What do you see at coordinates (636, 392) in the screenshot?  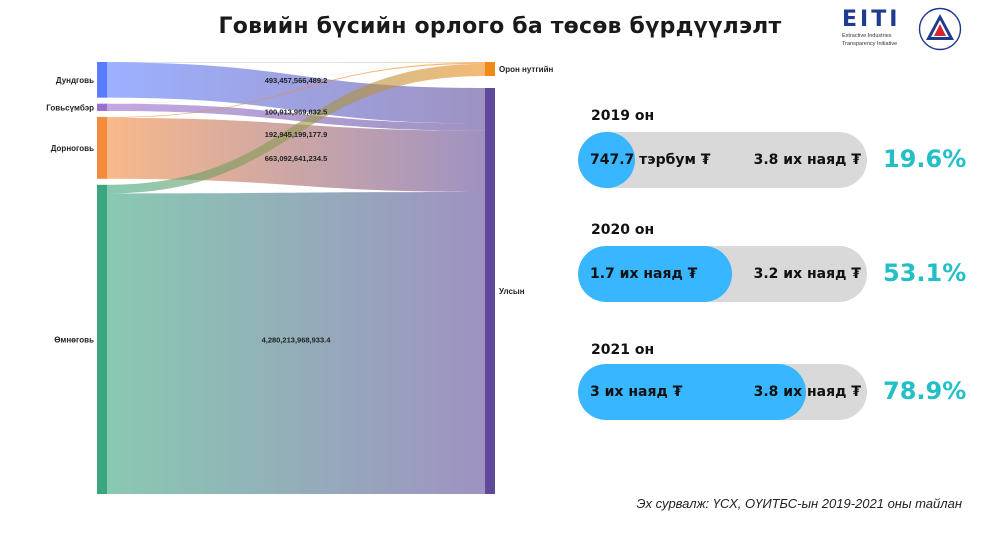 I see `value-label-2021: 3 их наяд ₮` at bounding box center [636, 392].